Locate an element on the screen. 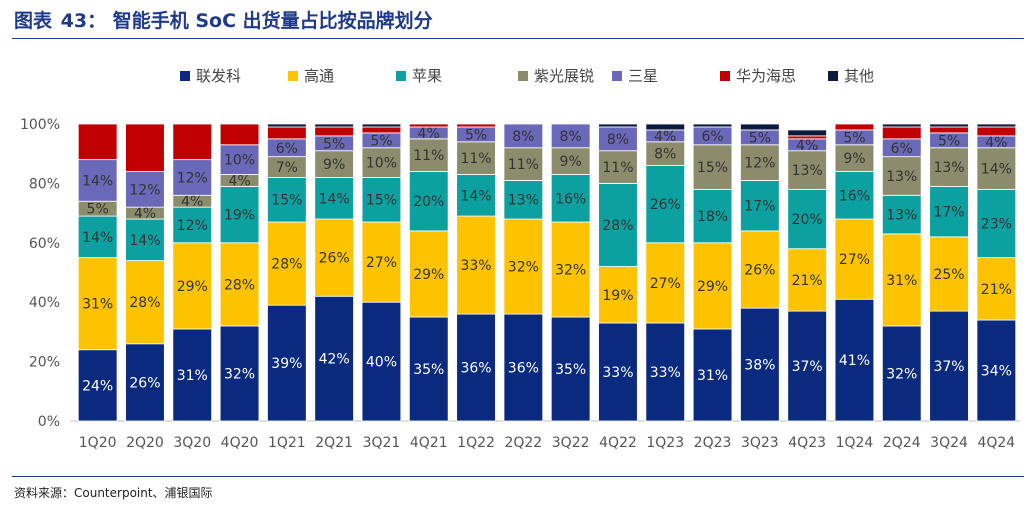  x-tick-label: 2Q21 is located at coordinates (334, 443).